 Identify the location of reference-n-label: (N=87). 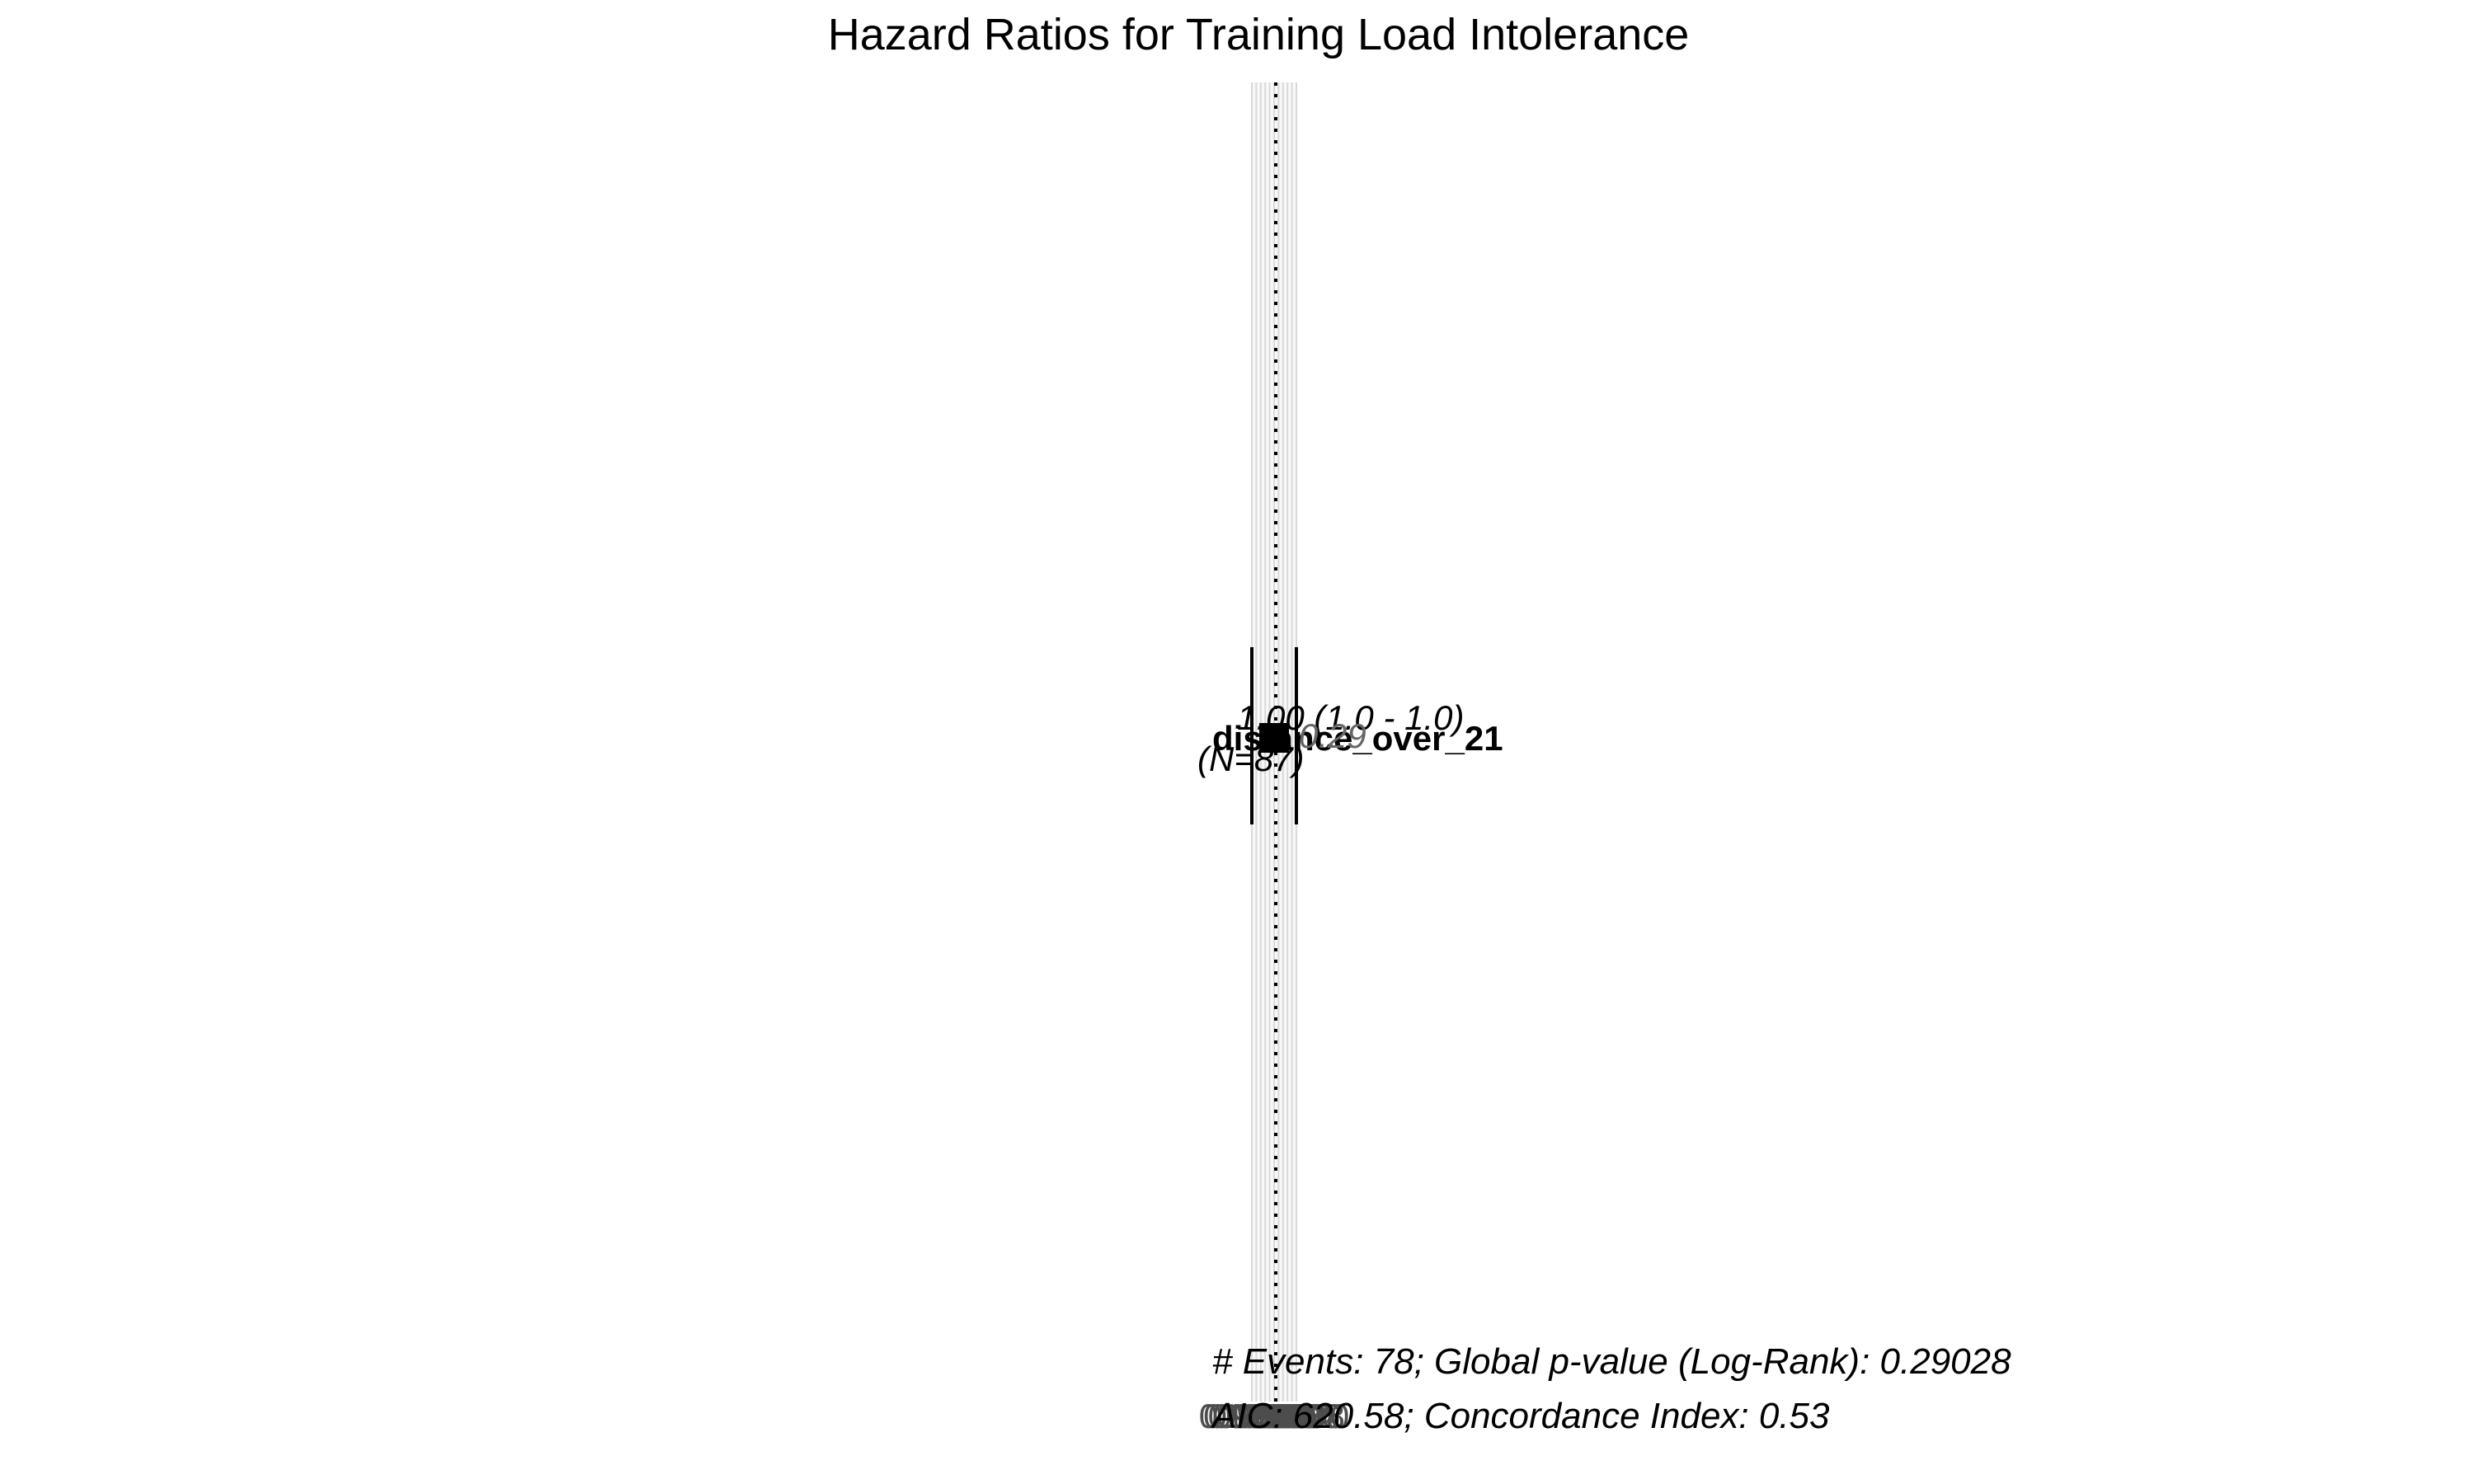
(1251, 759).